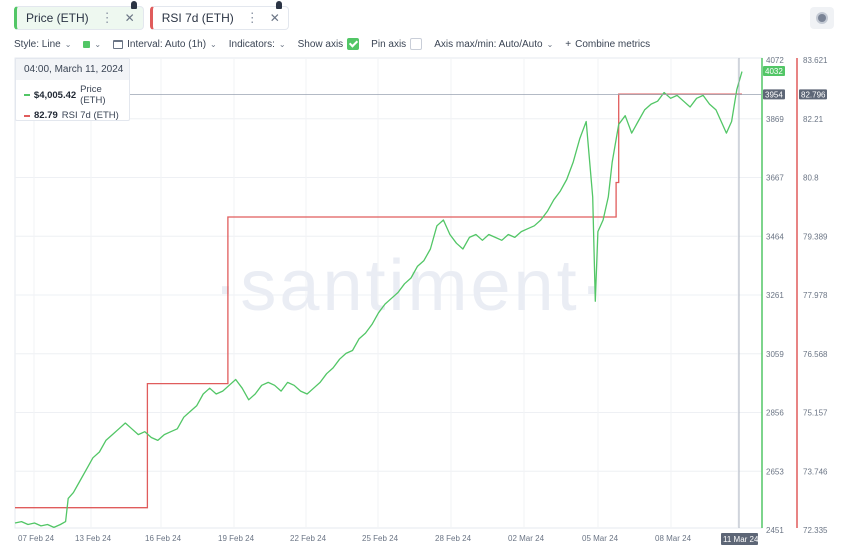 The height and width of the screenshot is (554, 850). I want to click on tooltip-price-value: $4,005.42, so click(55, 95).